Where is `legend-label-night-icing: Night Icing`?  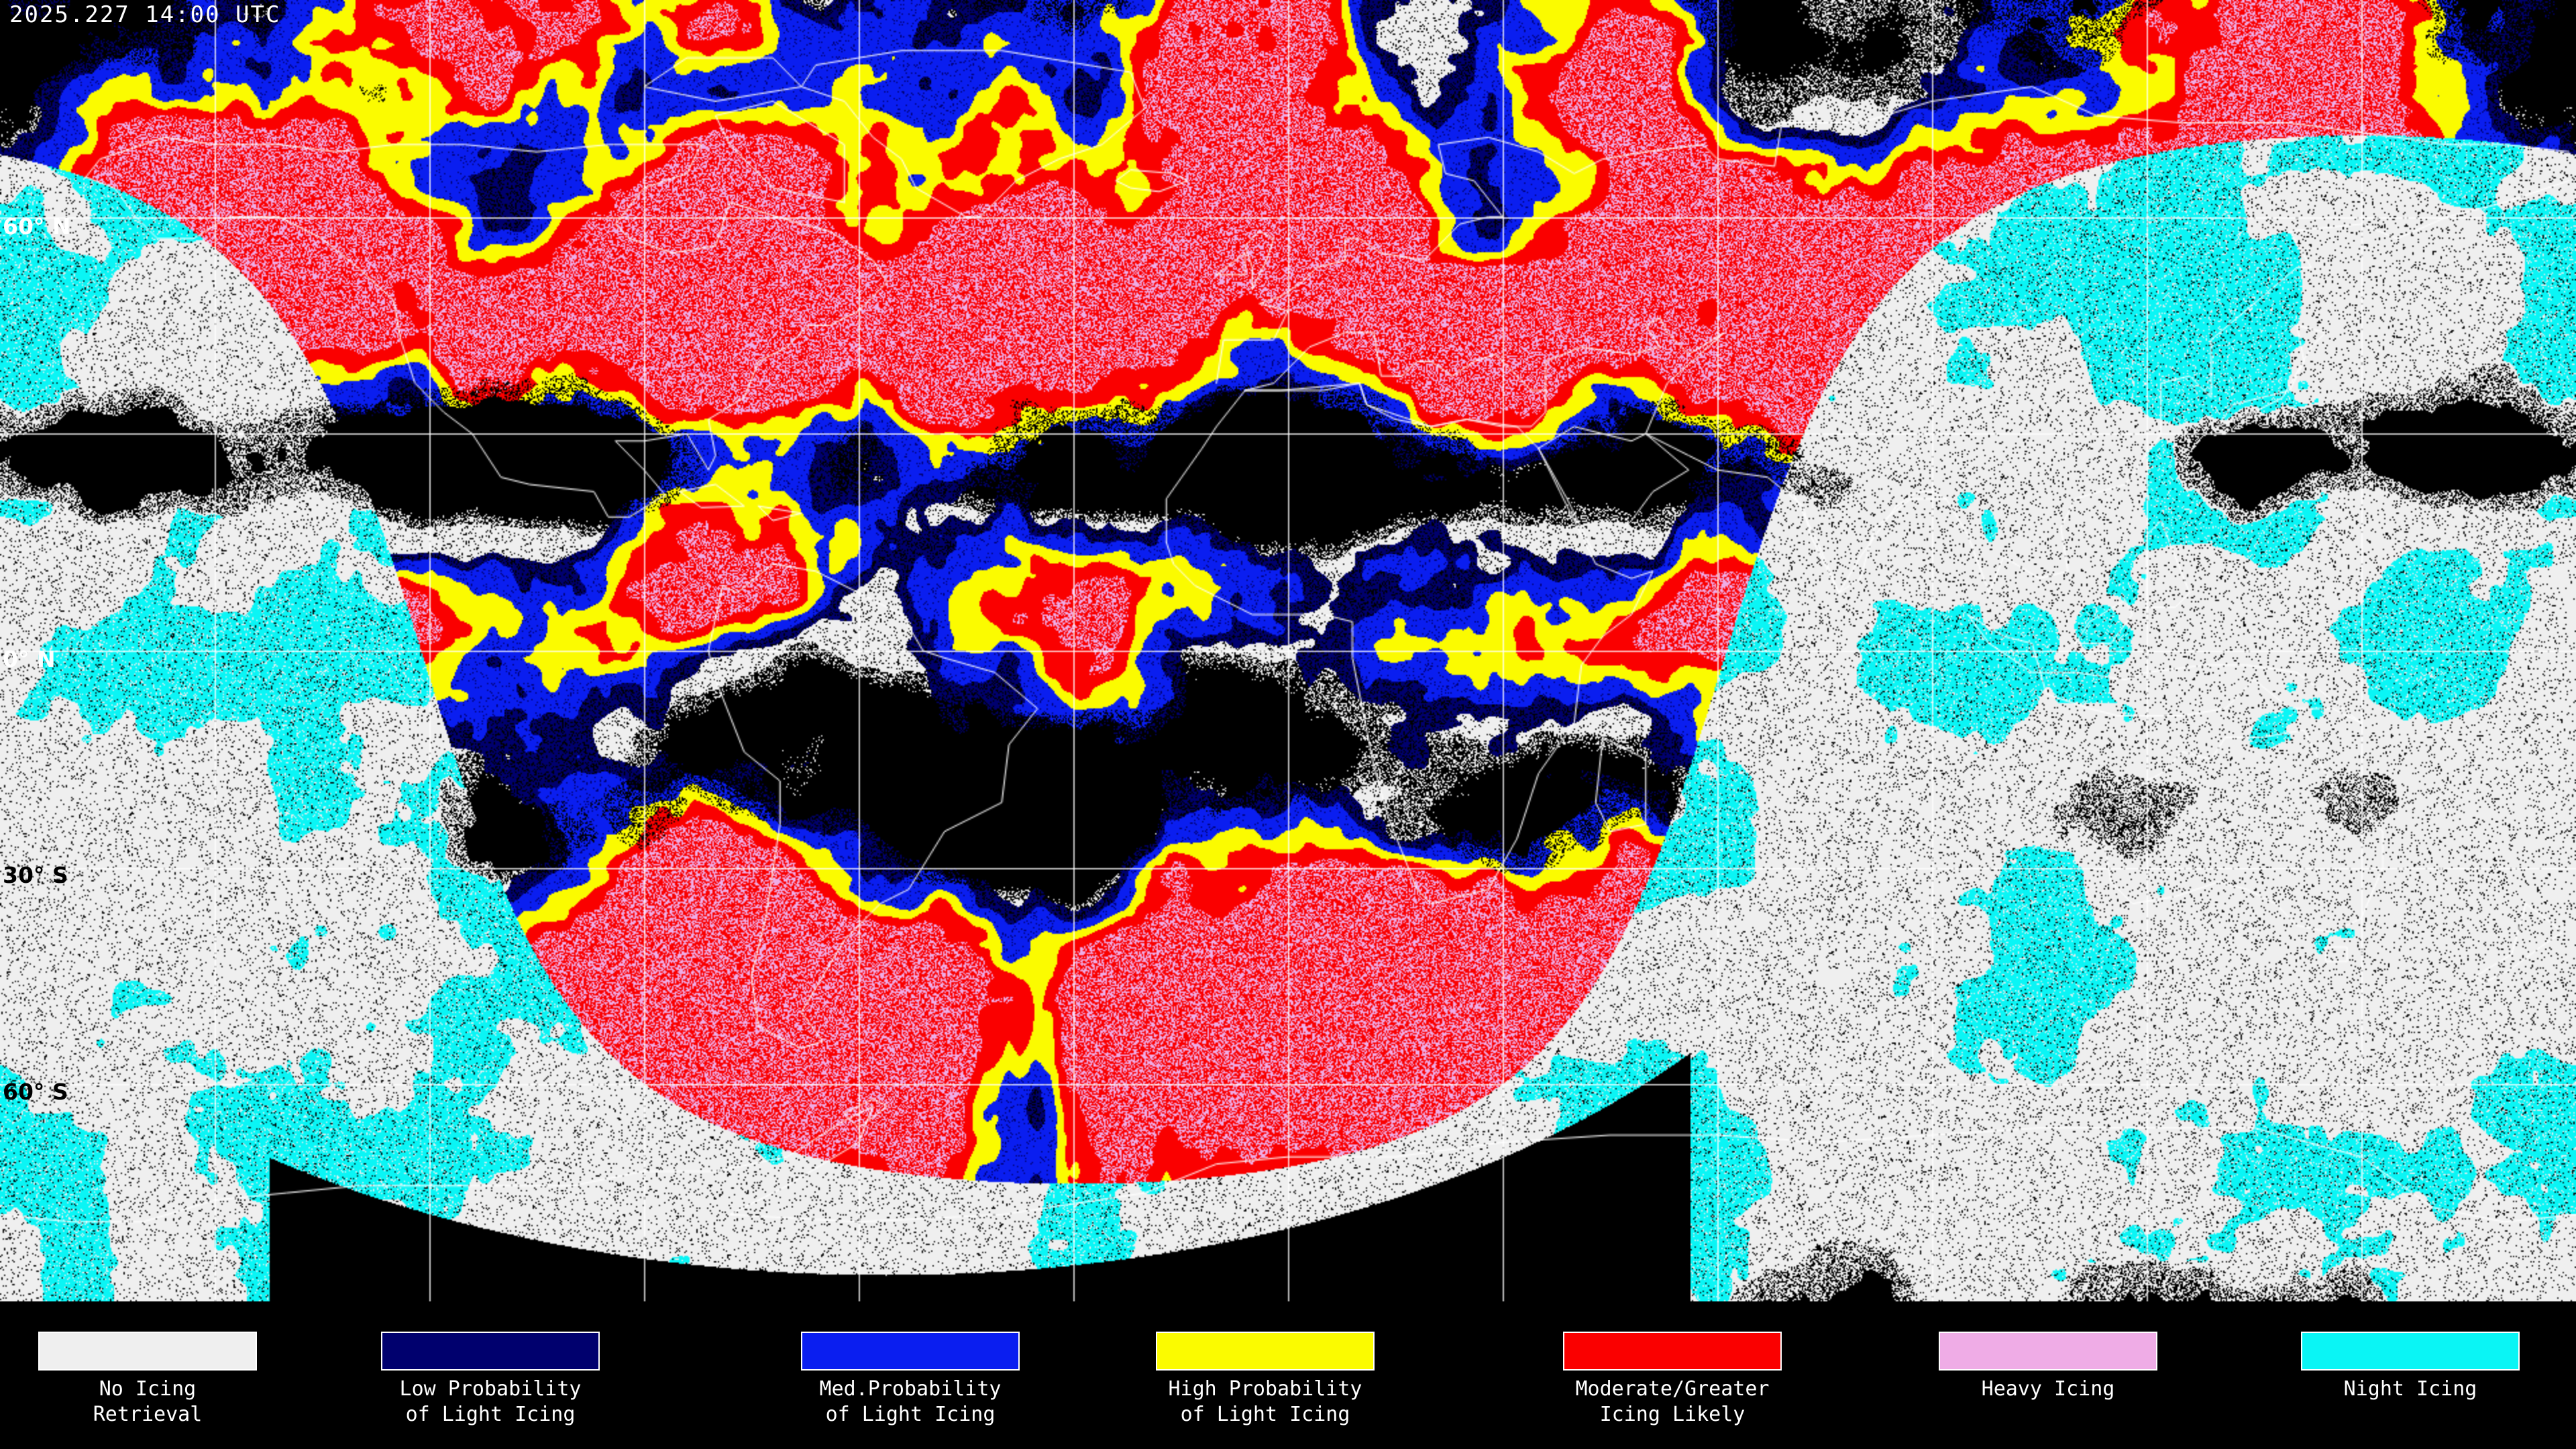 legend-label-night-icing: Night Icing is located at coordinates (2410, 1389).